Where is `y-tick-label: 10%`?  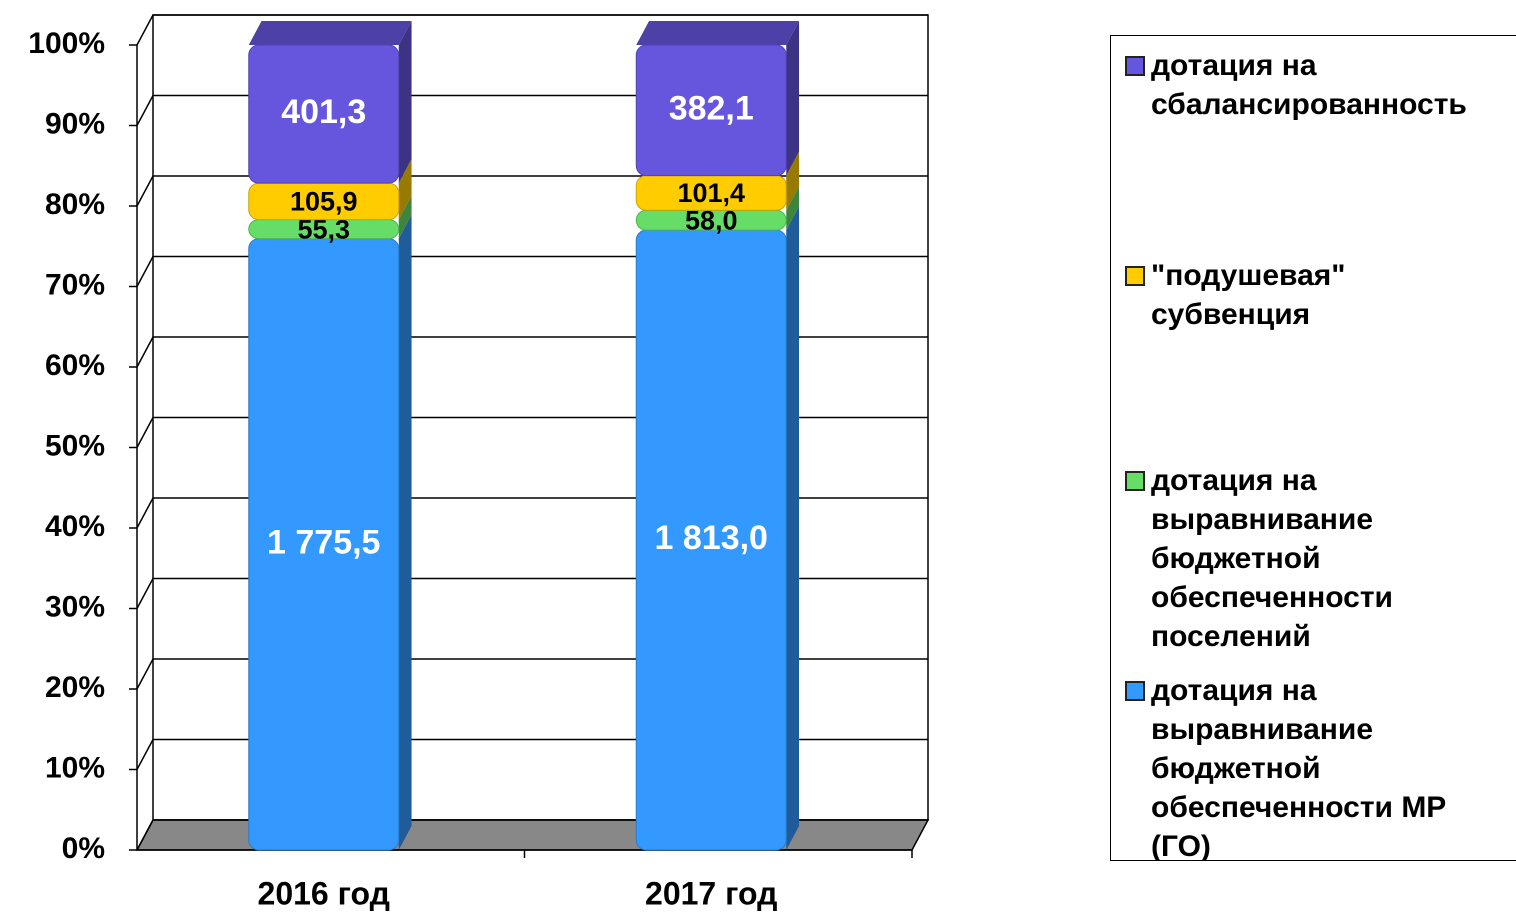
y-tick-label: 10% is located at coordinates (75, 767).